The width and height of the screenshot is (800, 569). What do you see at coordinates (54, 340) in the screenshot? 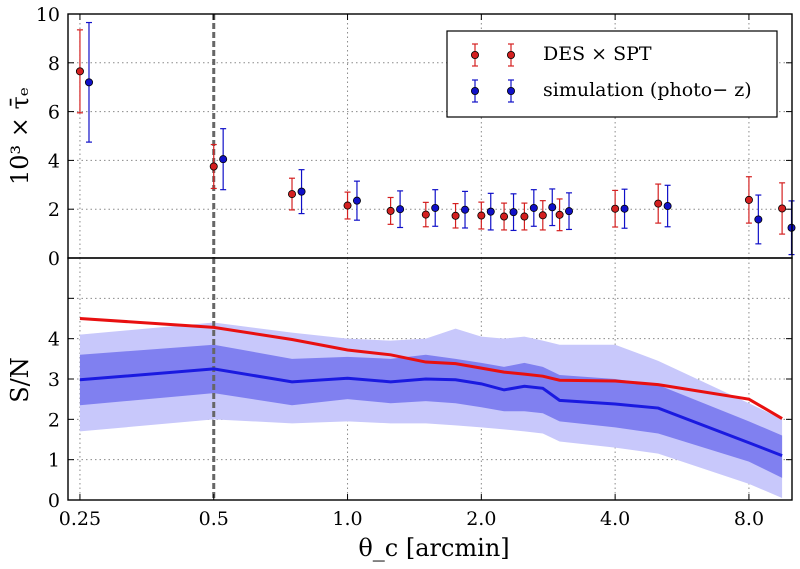
I see `bottom-ytick-label-4: 4` at bounding box center [54, 340].